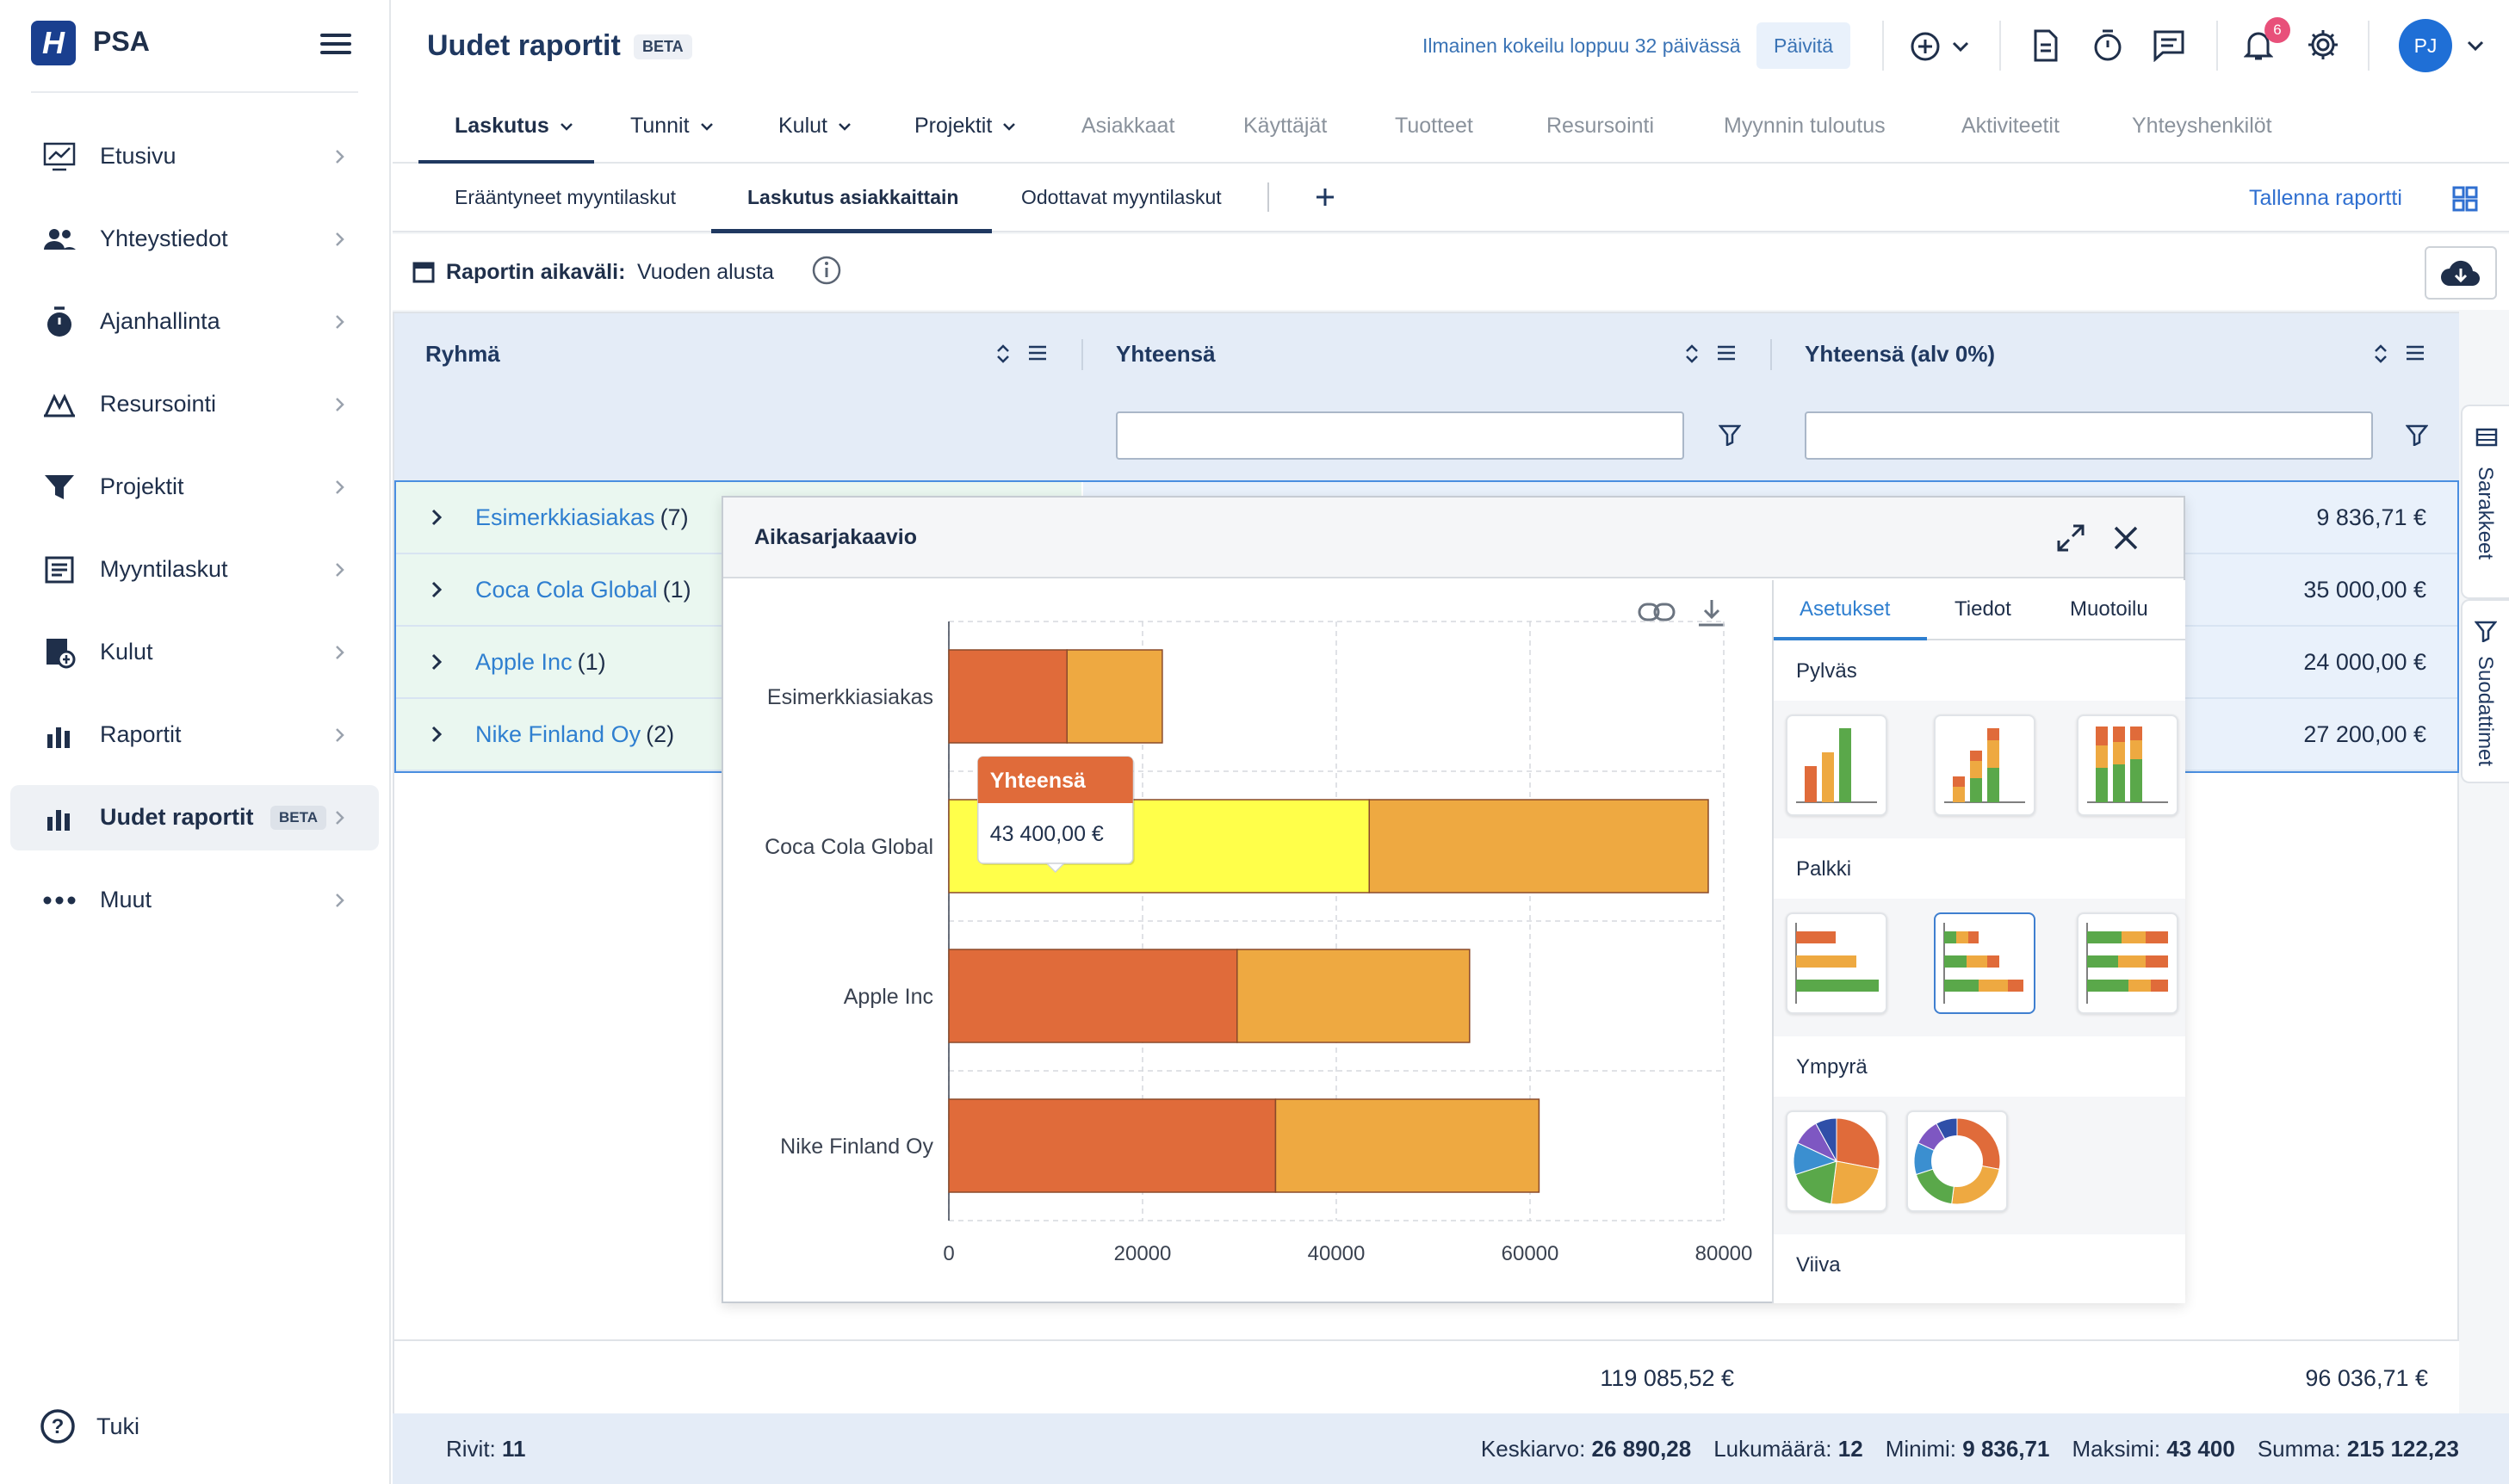  Describe the element at coordinates (565, 517) in the screenshot. I see `group-link: Esimerkkiasiakas` at that location.